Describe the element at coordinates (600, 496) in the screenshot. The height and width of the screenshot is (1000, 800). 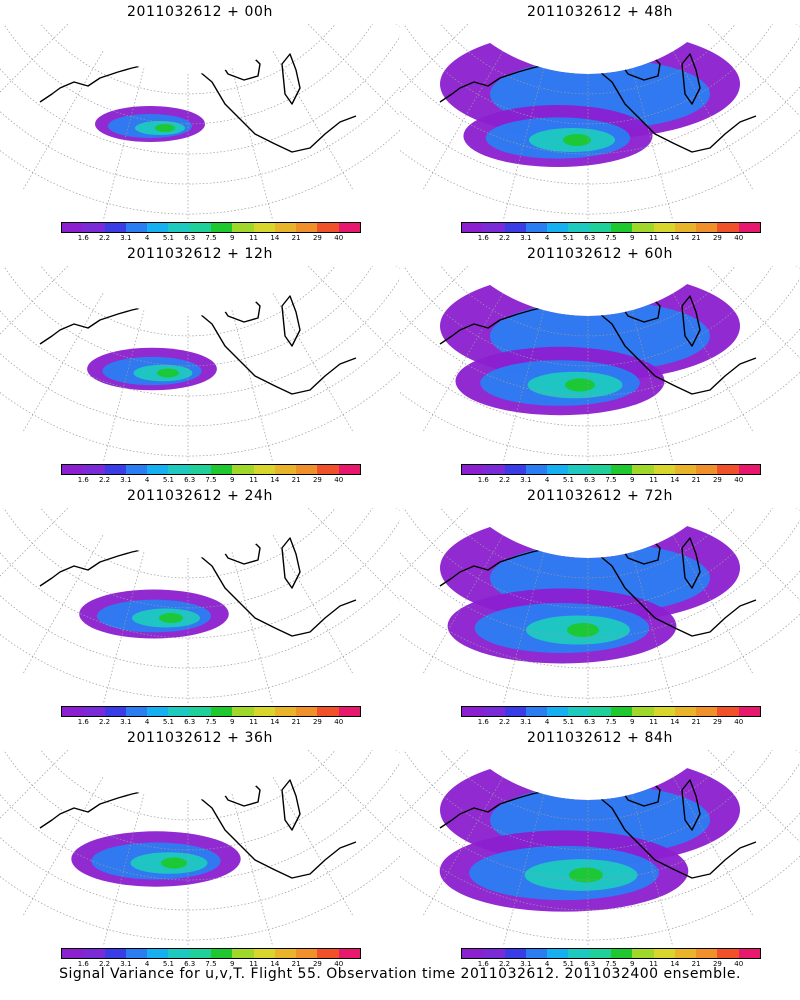
I see `panel-title: 2011032612 + 72h` at that location.